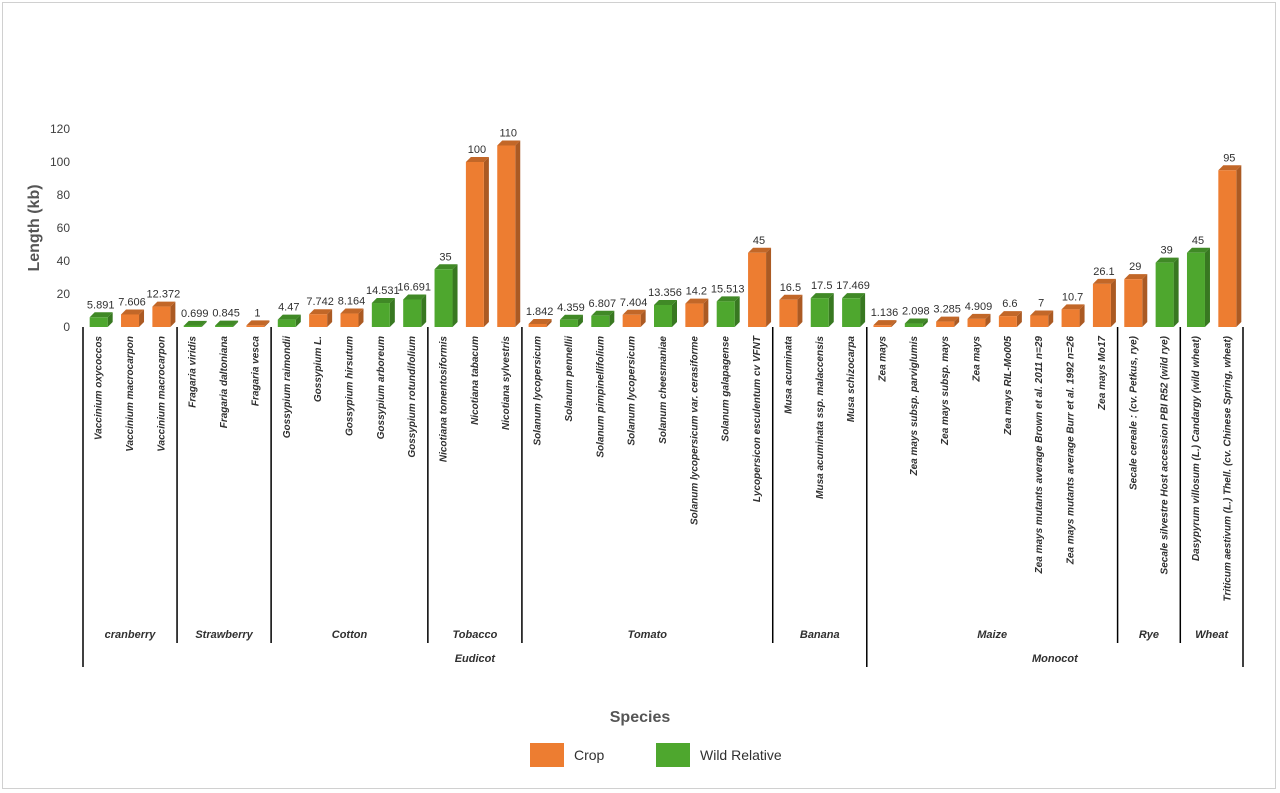 This screenshot has height=793, width=1280. I want to click on y-tick-label: 100, so click(60, 162).